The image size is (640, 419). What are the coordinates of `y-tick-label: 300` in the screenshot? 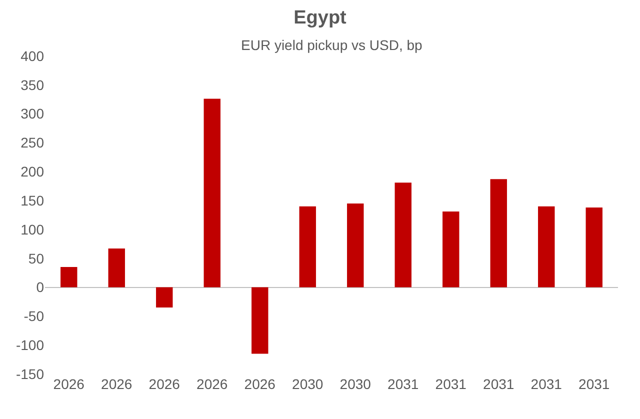 It's located at (32, 114).